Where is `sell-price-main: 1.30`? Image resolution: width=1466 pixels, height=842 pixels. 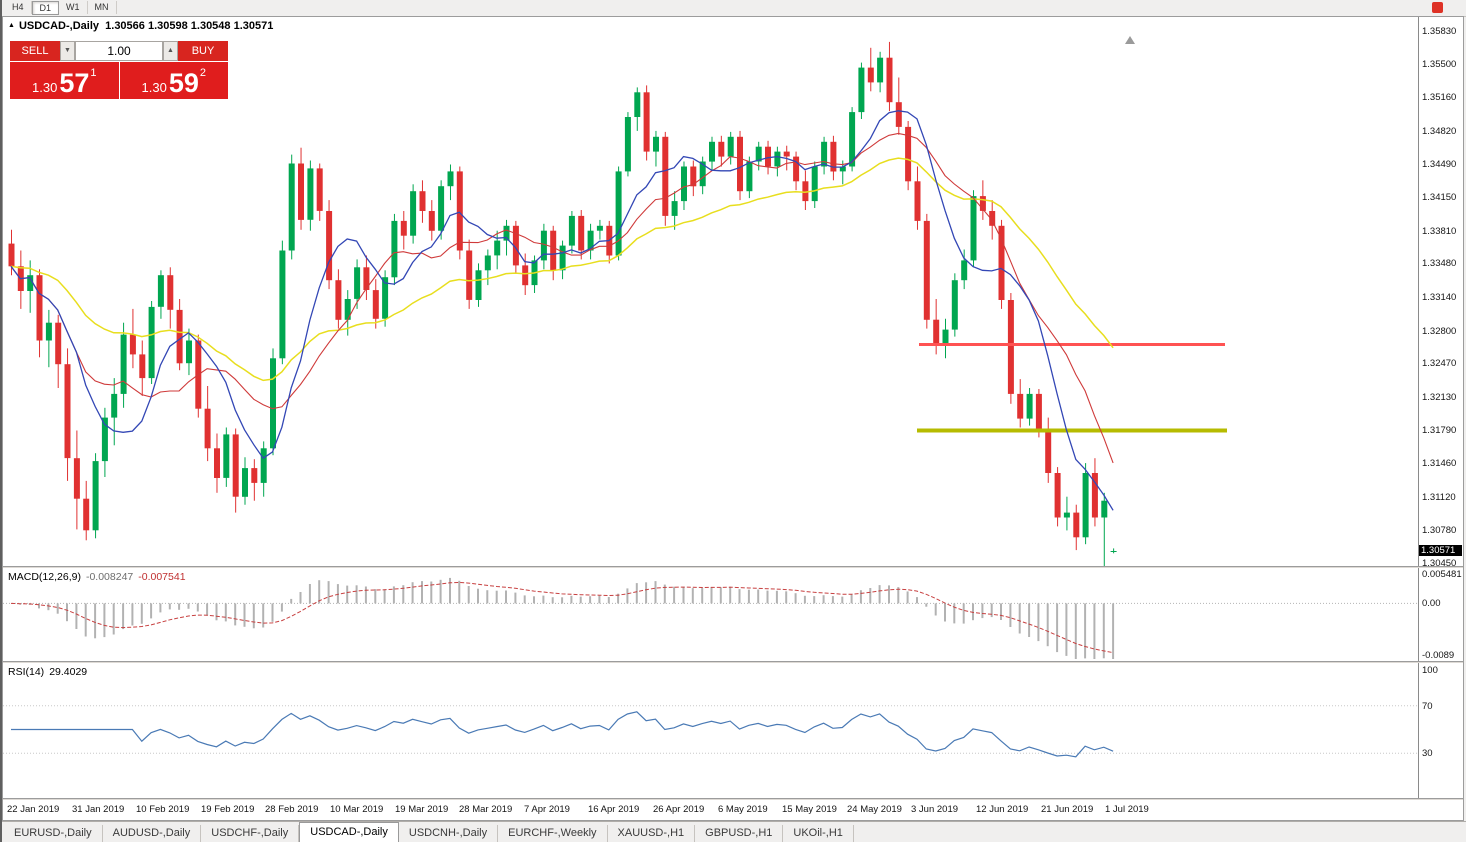
sell-price-main: 1.30 is located at coordinates (45, 87).